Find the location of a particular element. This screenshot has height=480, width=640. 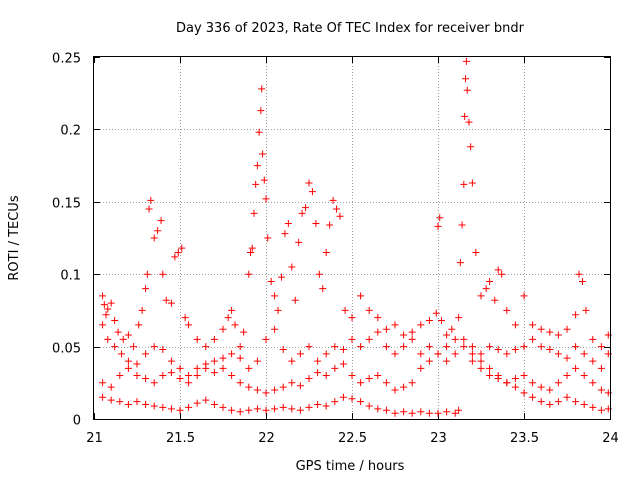

x-tick-label: 21 is located at coordinates (94, 438).